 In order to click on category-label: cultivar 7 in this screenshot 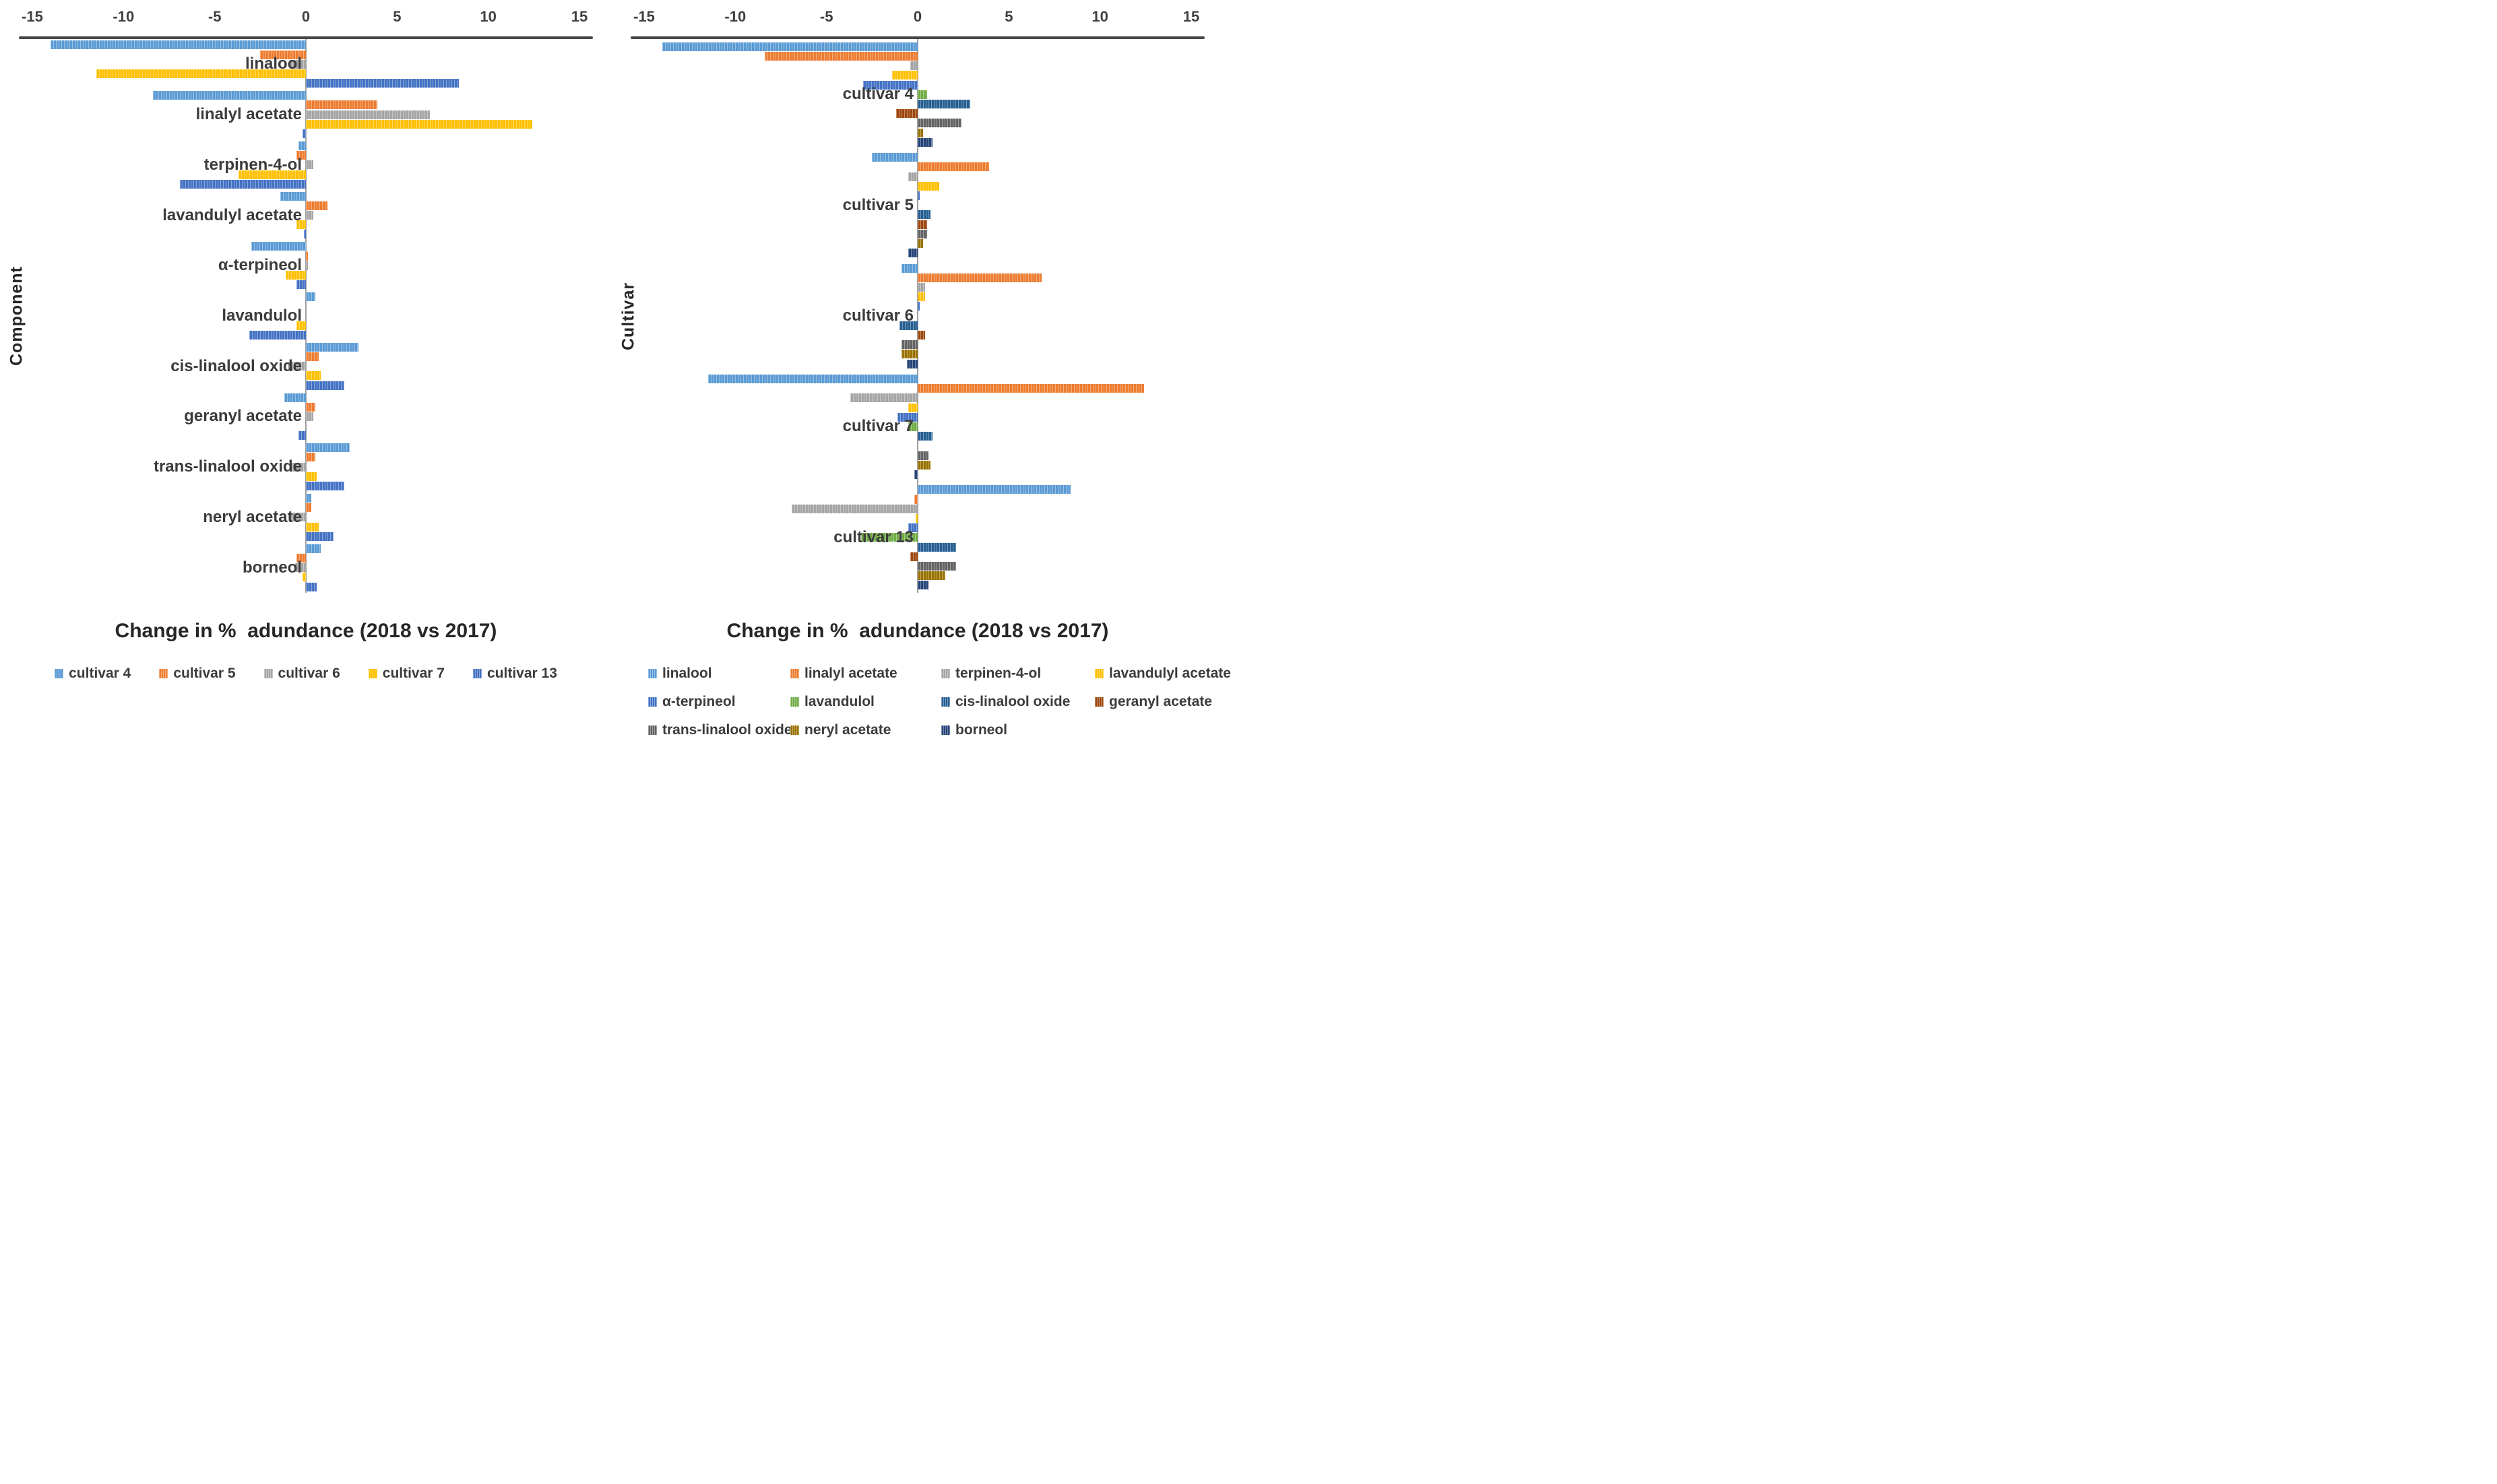, I will do `click(878, 426)`.